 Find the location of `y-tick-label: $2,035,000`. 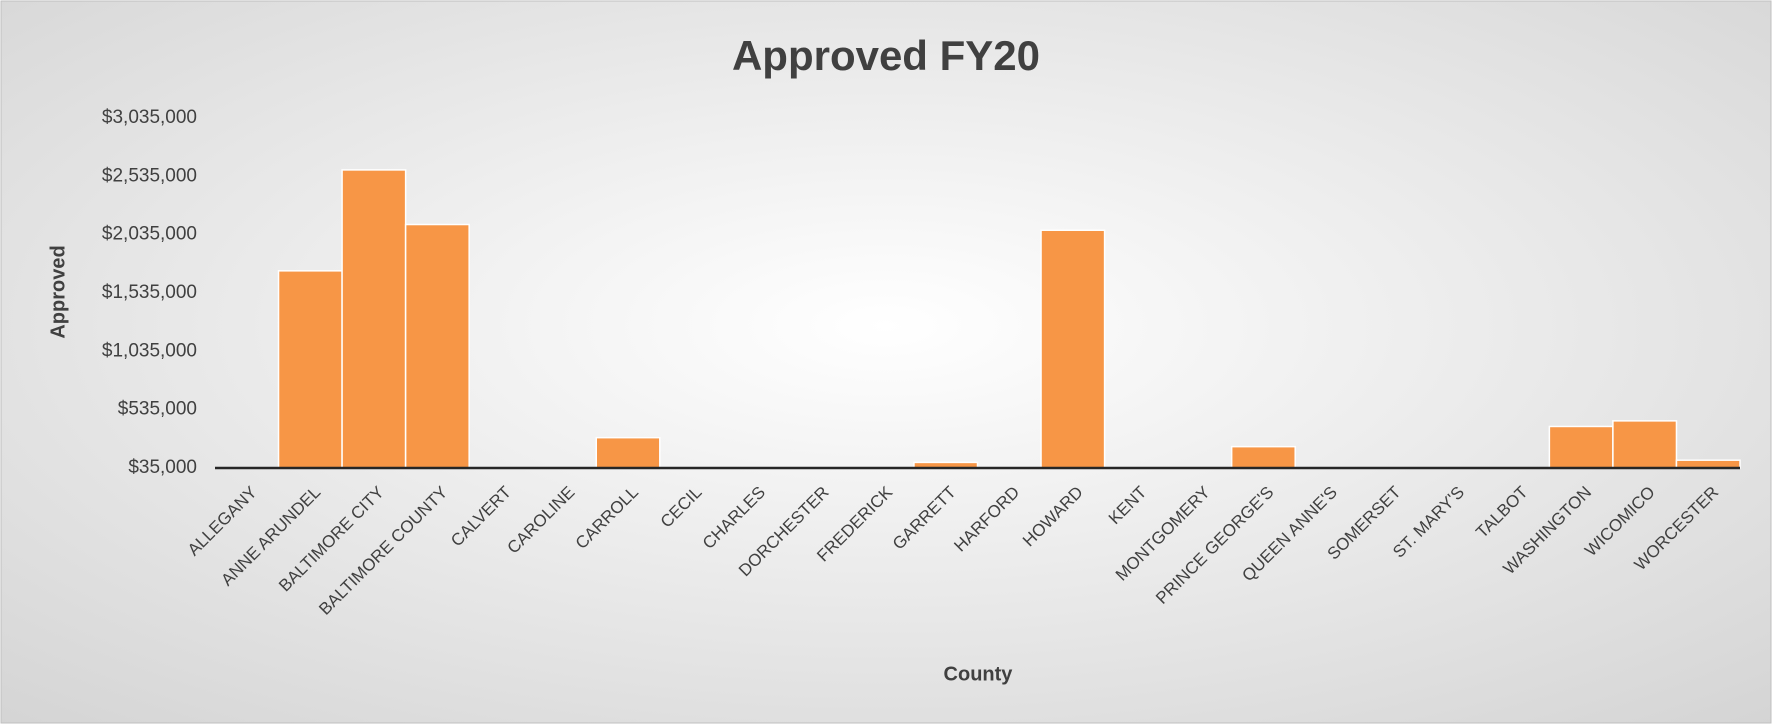

y-tick-label: $2,035,000 is located at coordinates (149, 234).